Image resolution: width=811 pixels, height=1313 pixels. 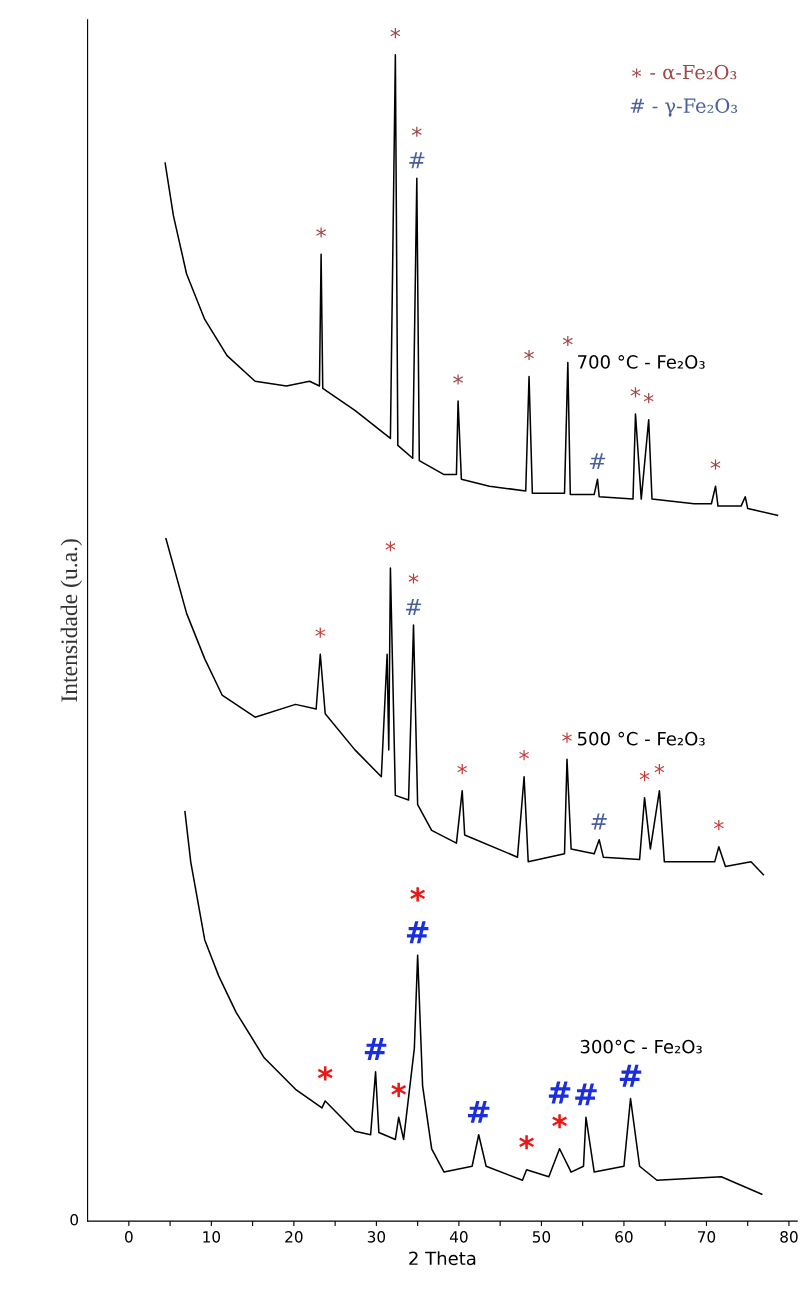 What do you see at coordinates (641, 1046) in the screenshot?
I see `text: 300°C - Fe₂O₃` at bounding box center [641, 1046].